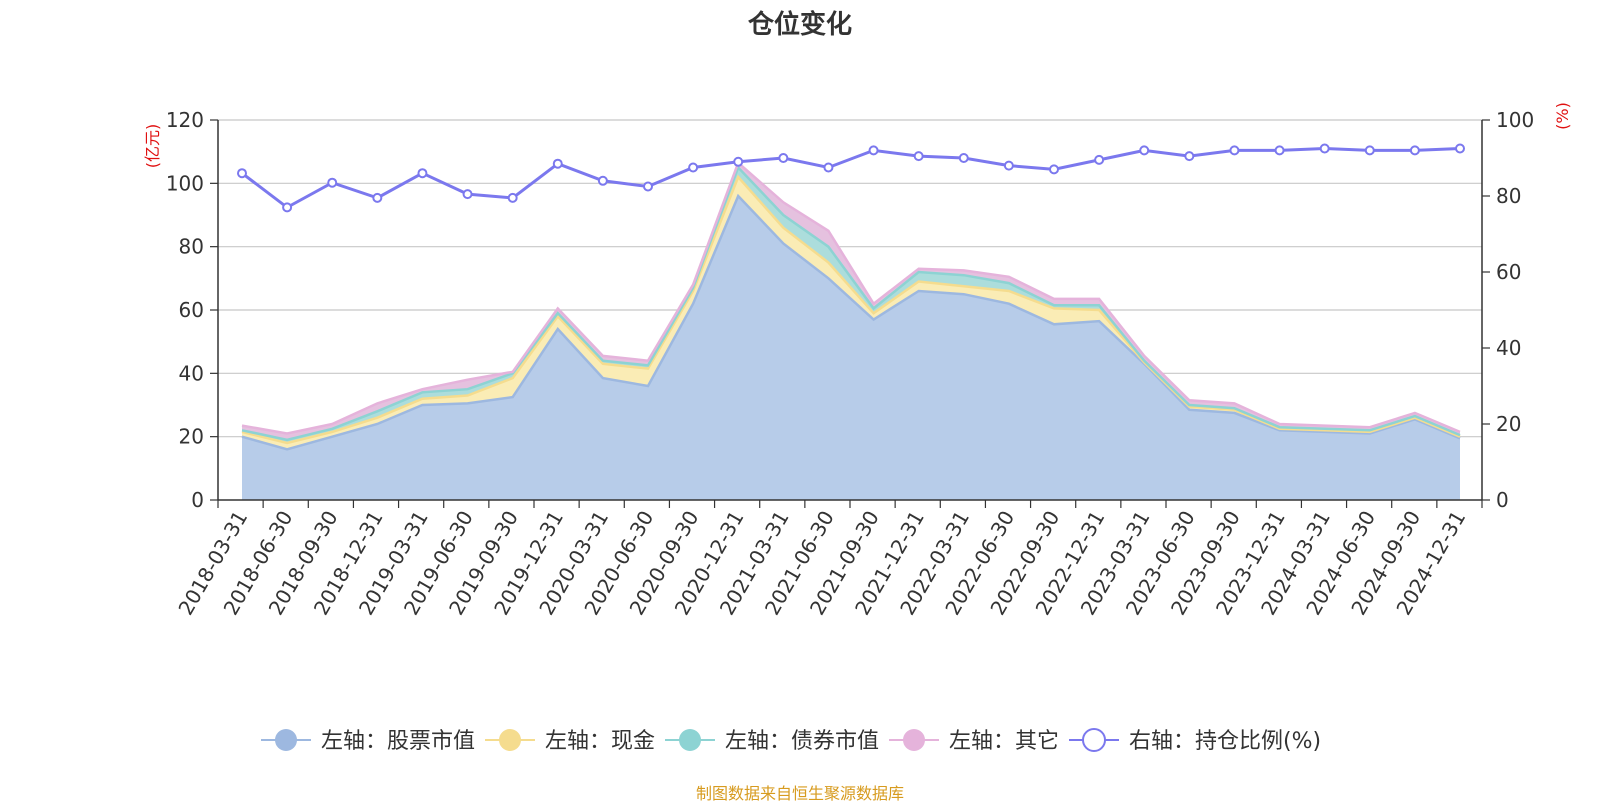 This screenshot has height=804, width=1600. I want to click on right-unit-label: (%), so click(1562, 116).